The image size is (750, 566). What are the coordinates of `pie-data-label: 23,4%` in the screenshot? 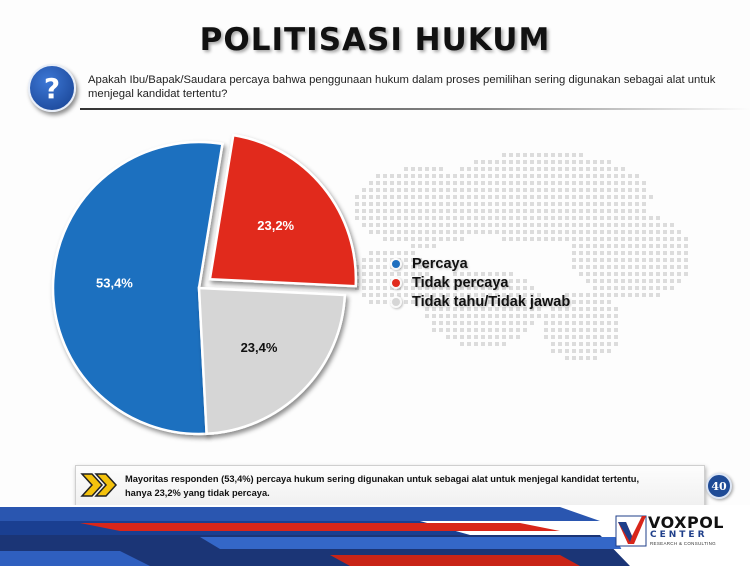 It's located at (259, 347).